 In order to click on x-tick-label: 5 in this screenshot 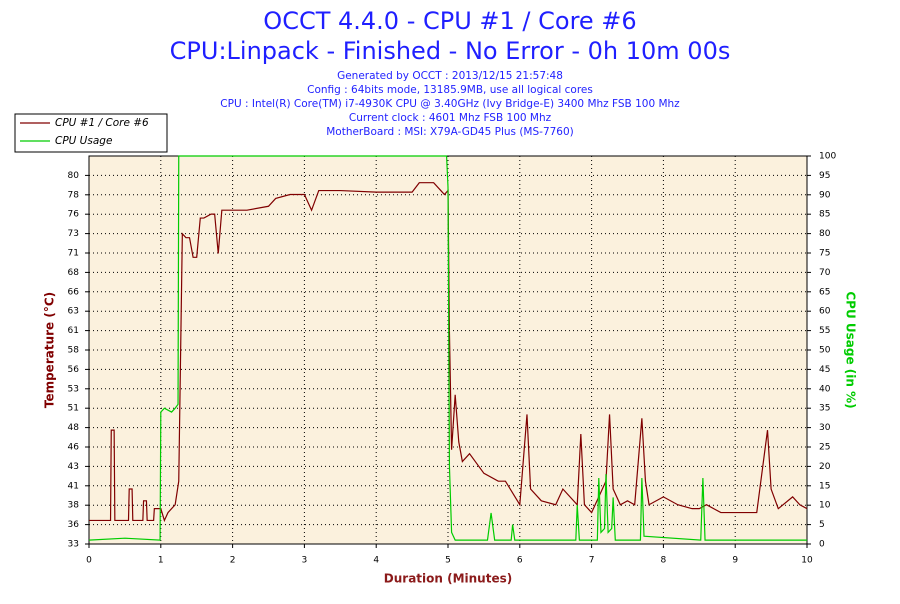, I will do `click(448, 561)`.